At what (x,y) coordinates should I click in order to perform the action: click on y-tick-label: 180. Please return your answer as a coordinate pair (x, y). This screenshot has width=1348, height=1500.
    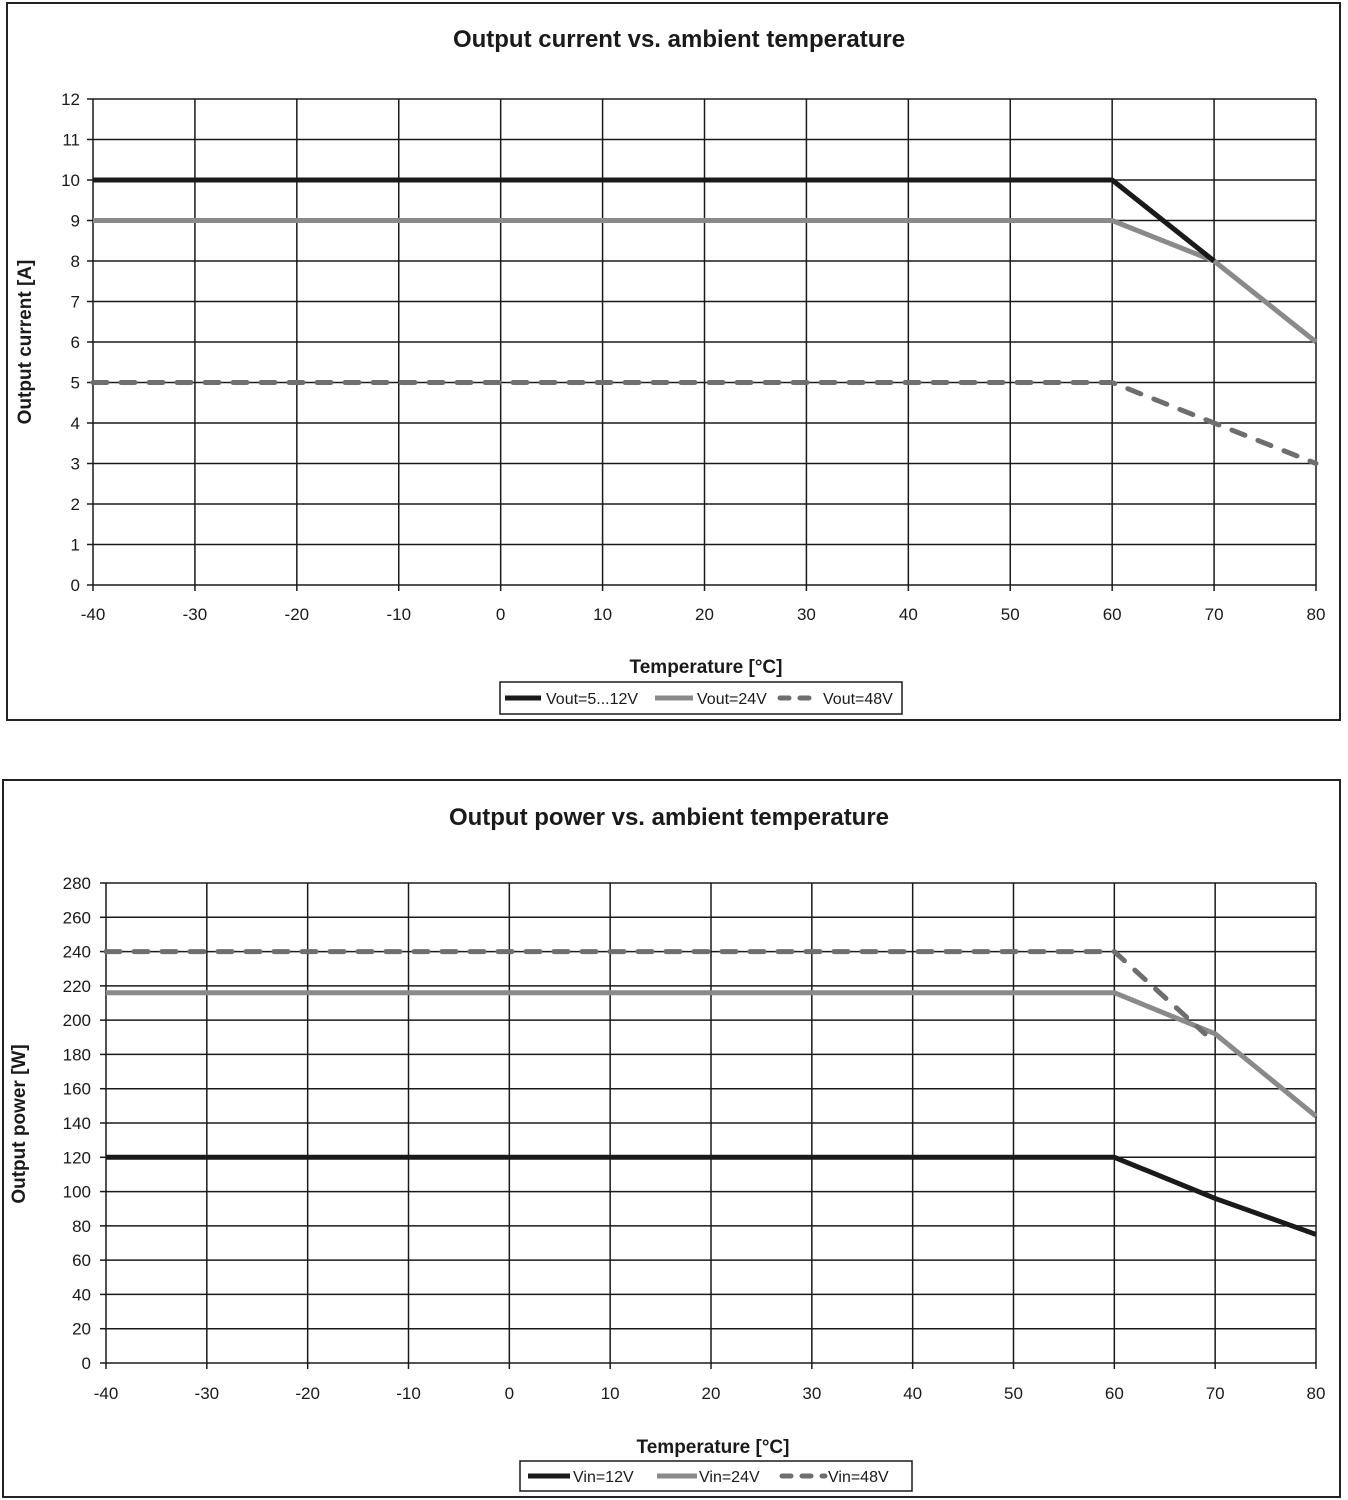
    Looking at the image, I should click on (77, 1054).